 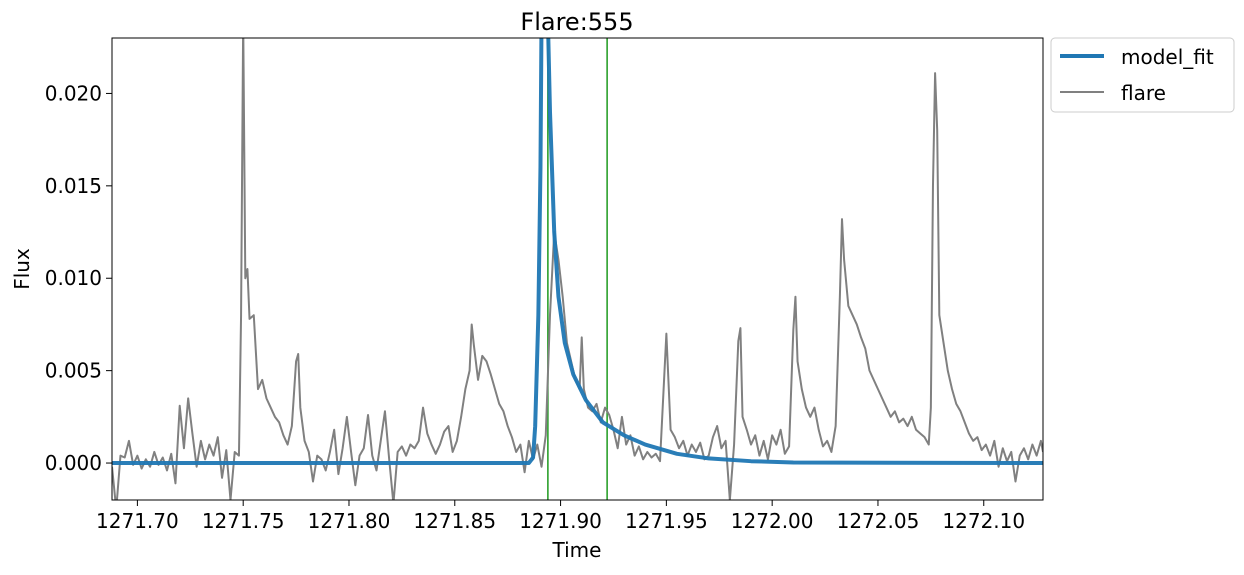 What do you see at coordinates (1143, 93) in the screenshot?
I see `legend-label-flare: flare` at bounding box center [1143, 93].